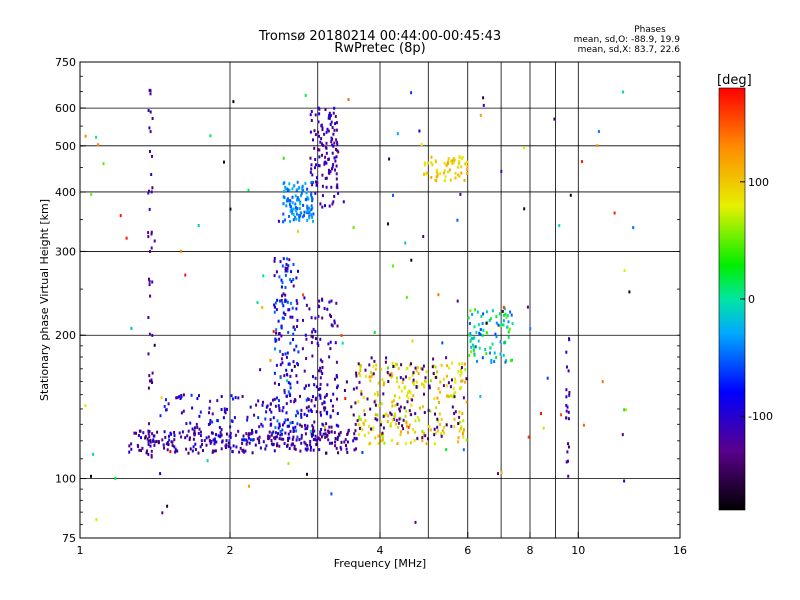 Image resolution: width=800 pixels, height=600 pixels. Describe the element at coordinates (65, 192) in the screenshot. I see `y-tick-label: 400` at that location.